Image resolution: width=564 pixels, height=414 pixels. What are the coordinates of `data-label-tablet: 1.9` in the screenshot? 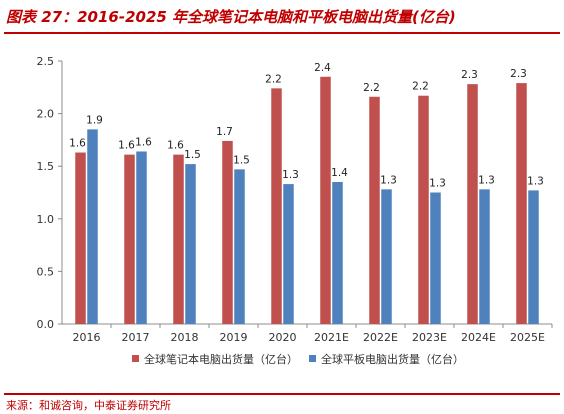 It's located at (94, 120).